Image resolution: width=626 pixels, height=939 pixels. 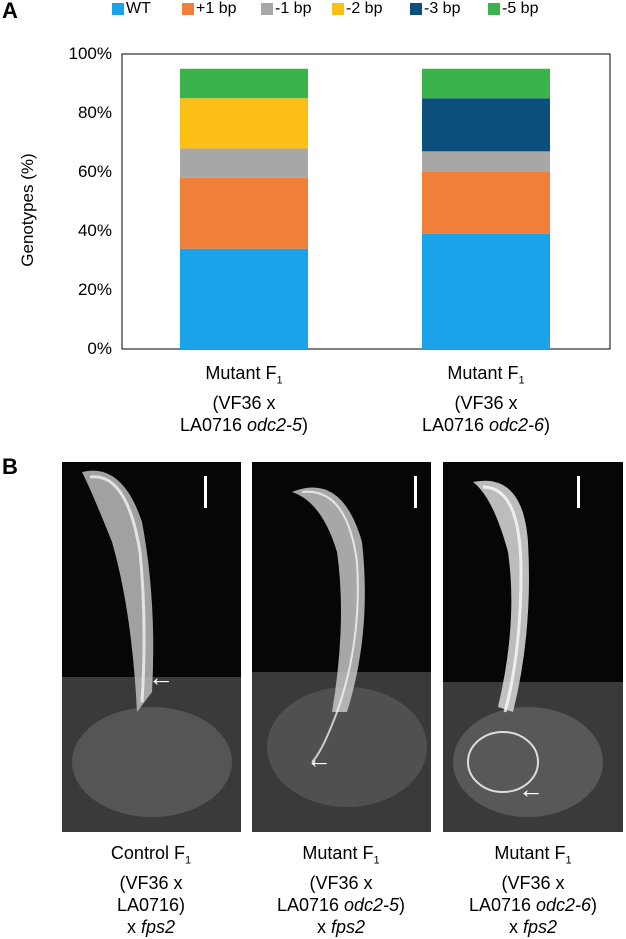 What do you see at coordinates (244, 399) in the screenshot?
I see `x-category-label: Mutant F1 (VF36 x LA0716 odc2-5)` at bounding box center [244, 399].